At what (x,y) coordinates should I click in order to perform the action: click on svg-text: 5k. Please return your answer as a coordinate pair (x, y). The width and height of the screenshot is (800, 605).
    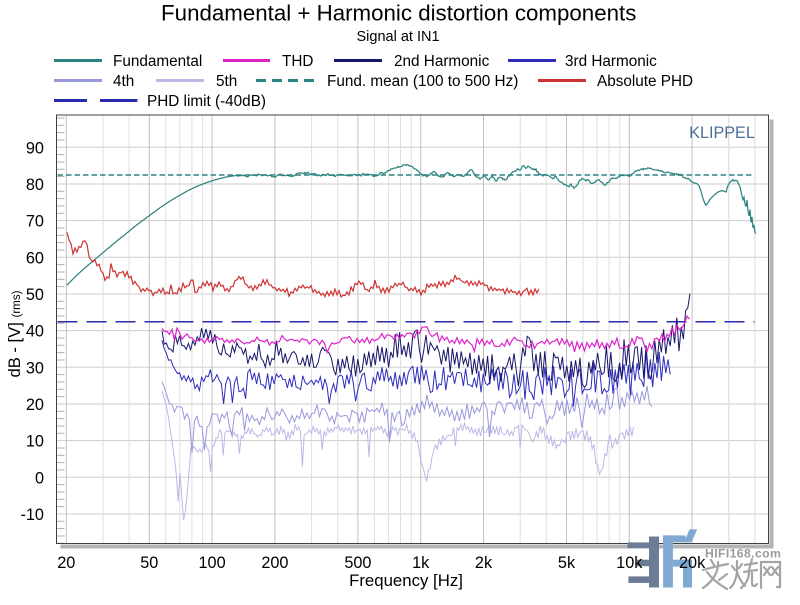
    Looking at the image, I should click on (567, 563).